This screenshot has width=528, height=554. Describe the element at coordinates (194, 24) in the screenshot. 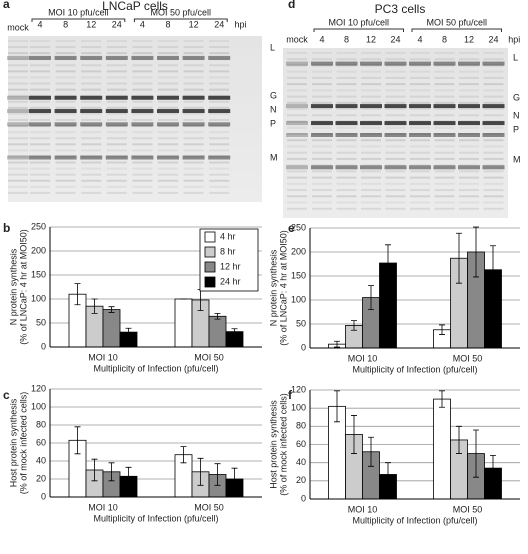

I see `lane-label: 12` at that location.